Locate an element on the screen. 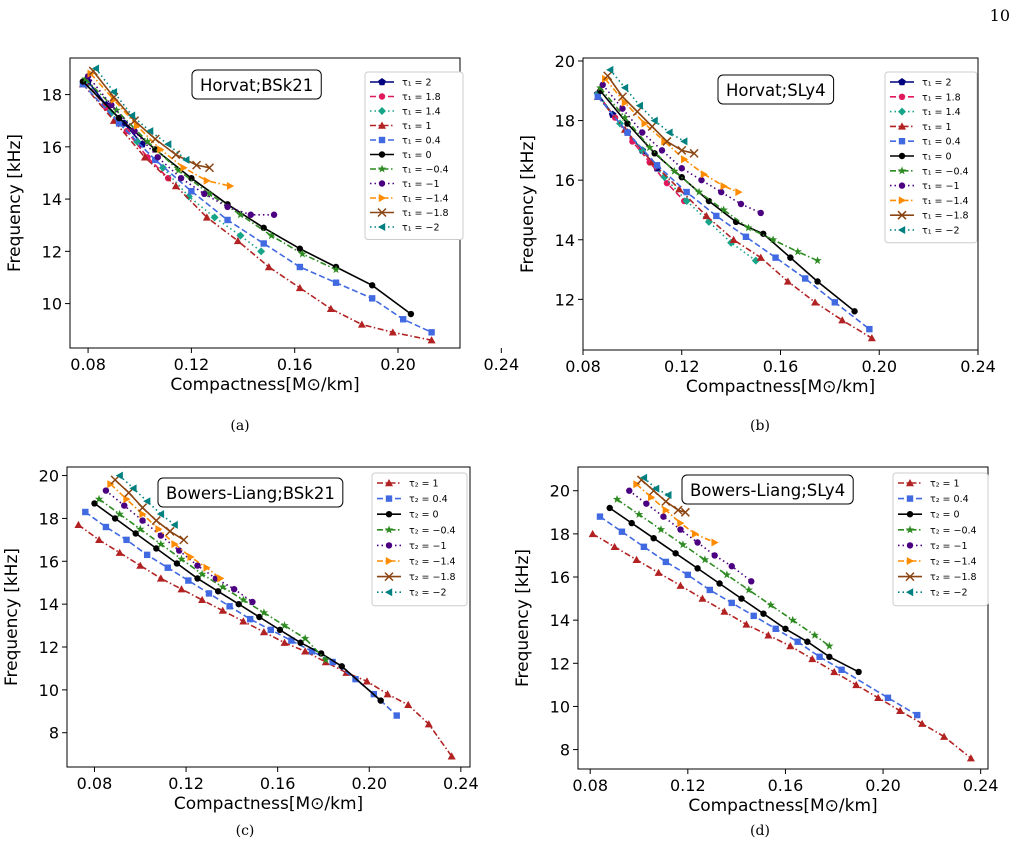  x-tick-label: 0.20 is located at coordinates (883, 785).